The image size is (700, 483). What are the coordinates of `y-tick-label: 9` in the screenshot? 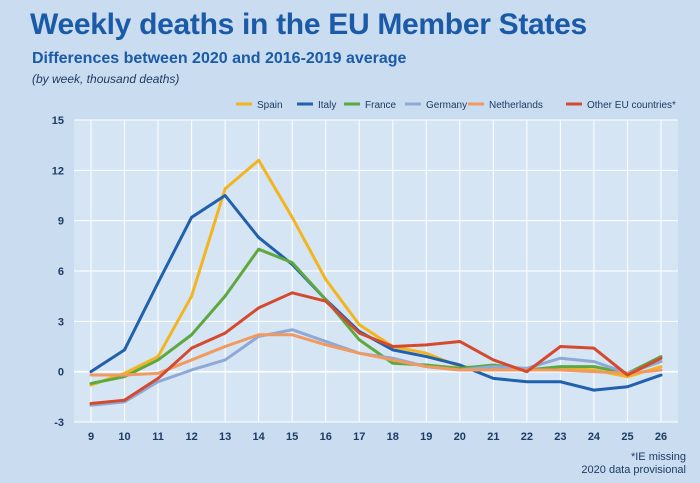 It's located at (61, 222).